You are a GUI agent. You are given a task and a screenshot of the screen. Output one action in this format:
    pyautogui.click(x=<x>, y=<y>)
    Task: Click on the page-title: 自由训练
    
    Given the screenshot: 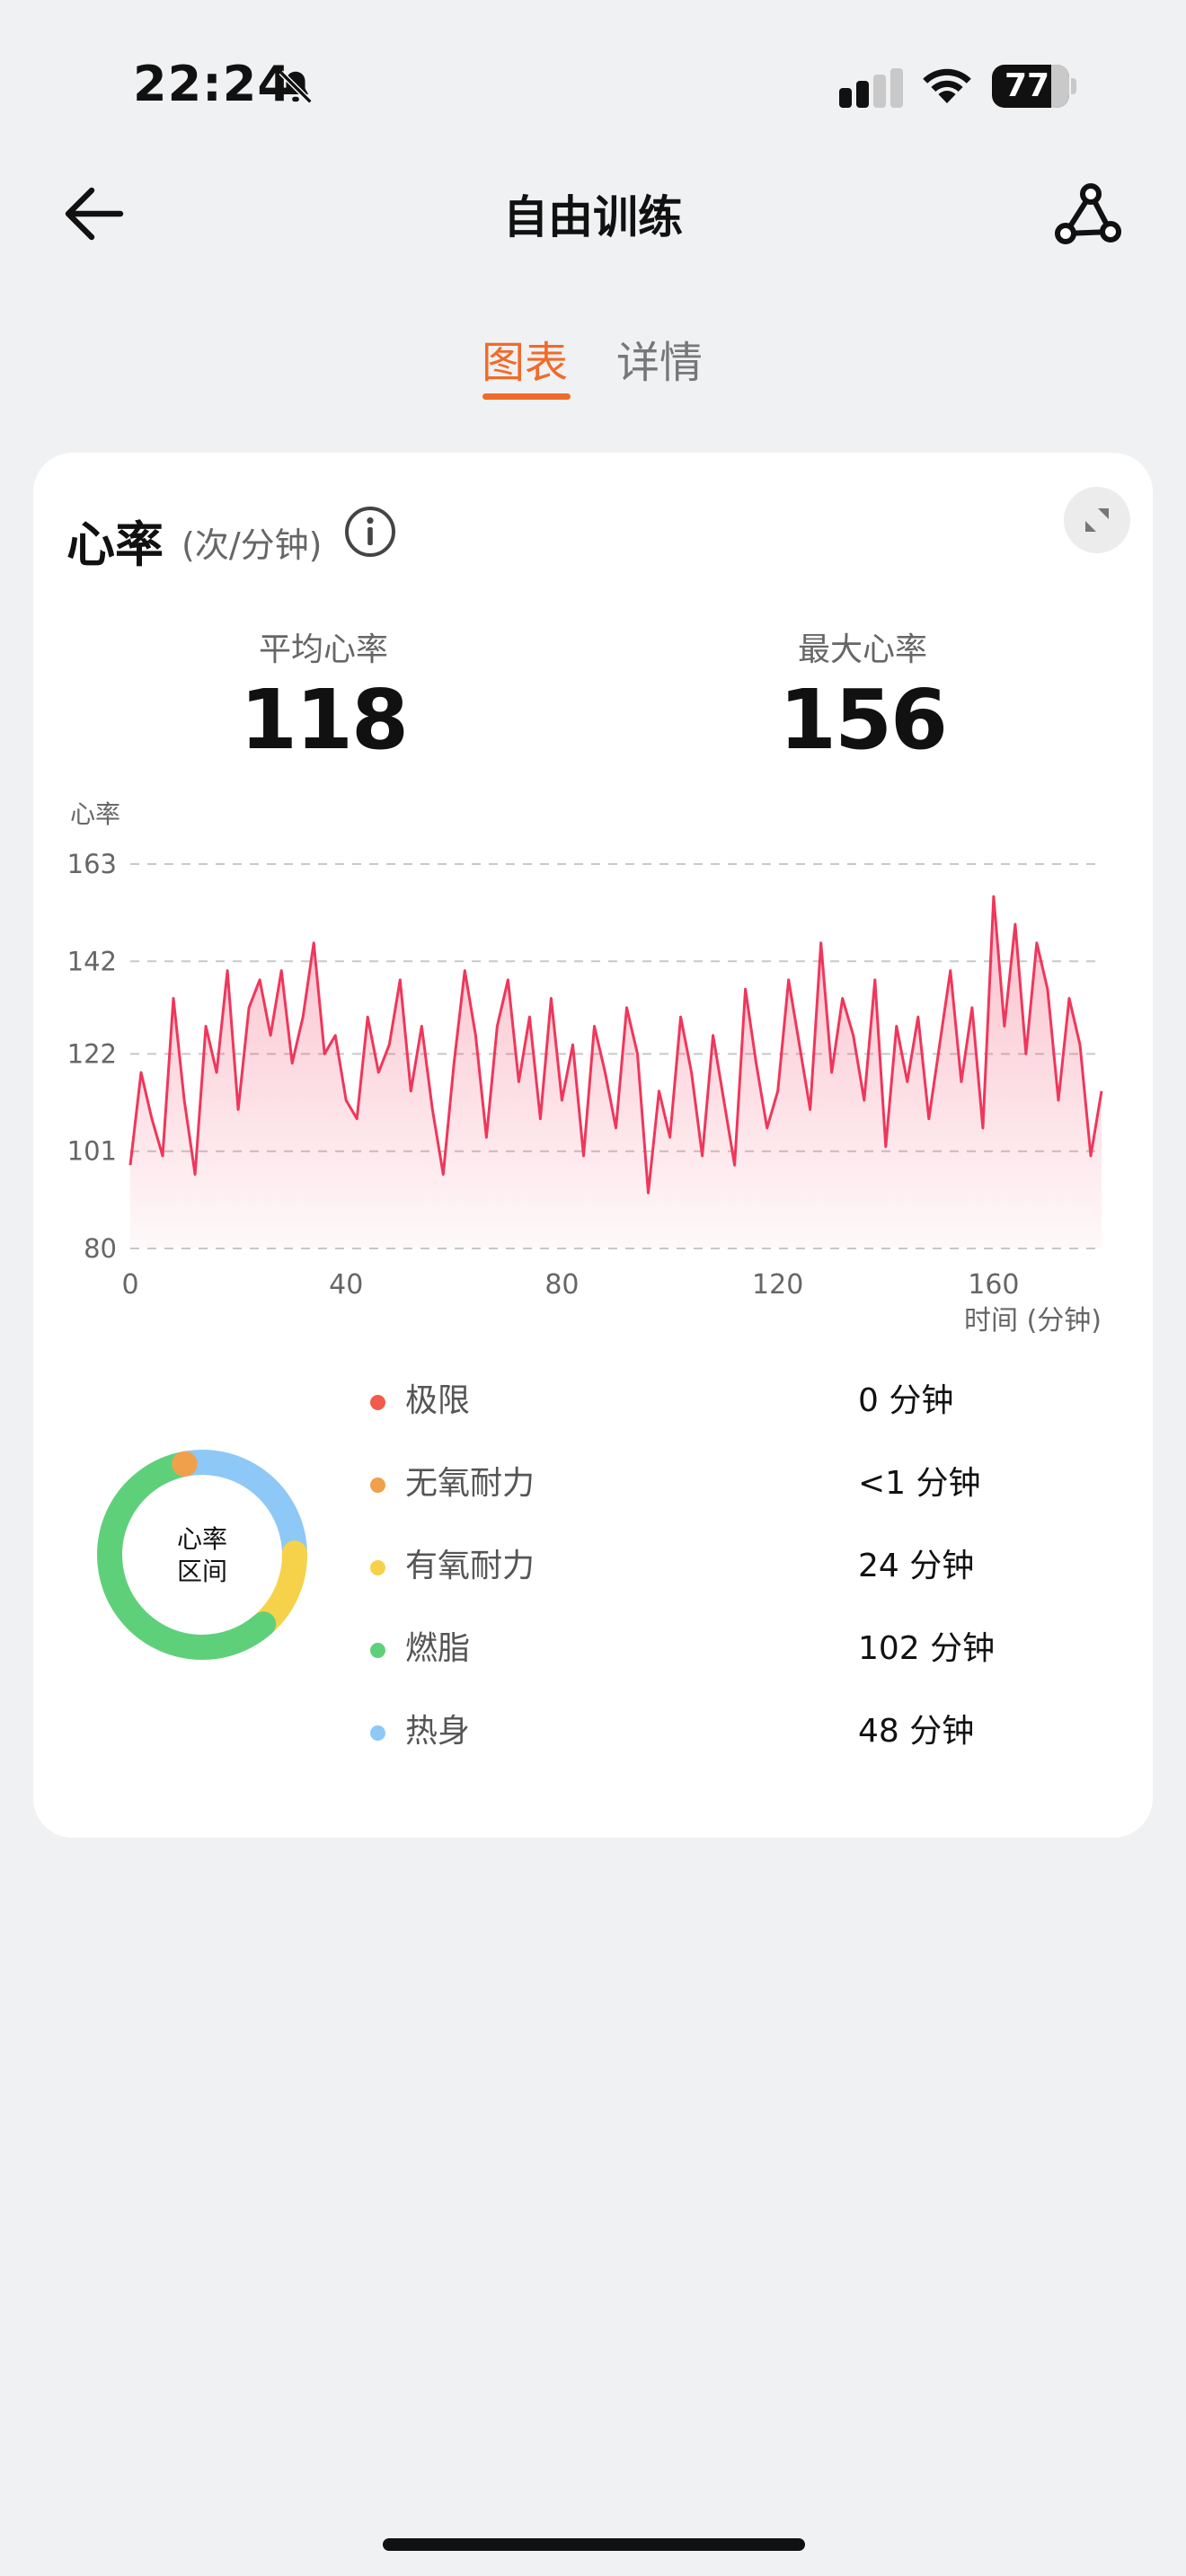 What is the action you would take?
    pyautogui.click(x=593, y=217)
    